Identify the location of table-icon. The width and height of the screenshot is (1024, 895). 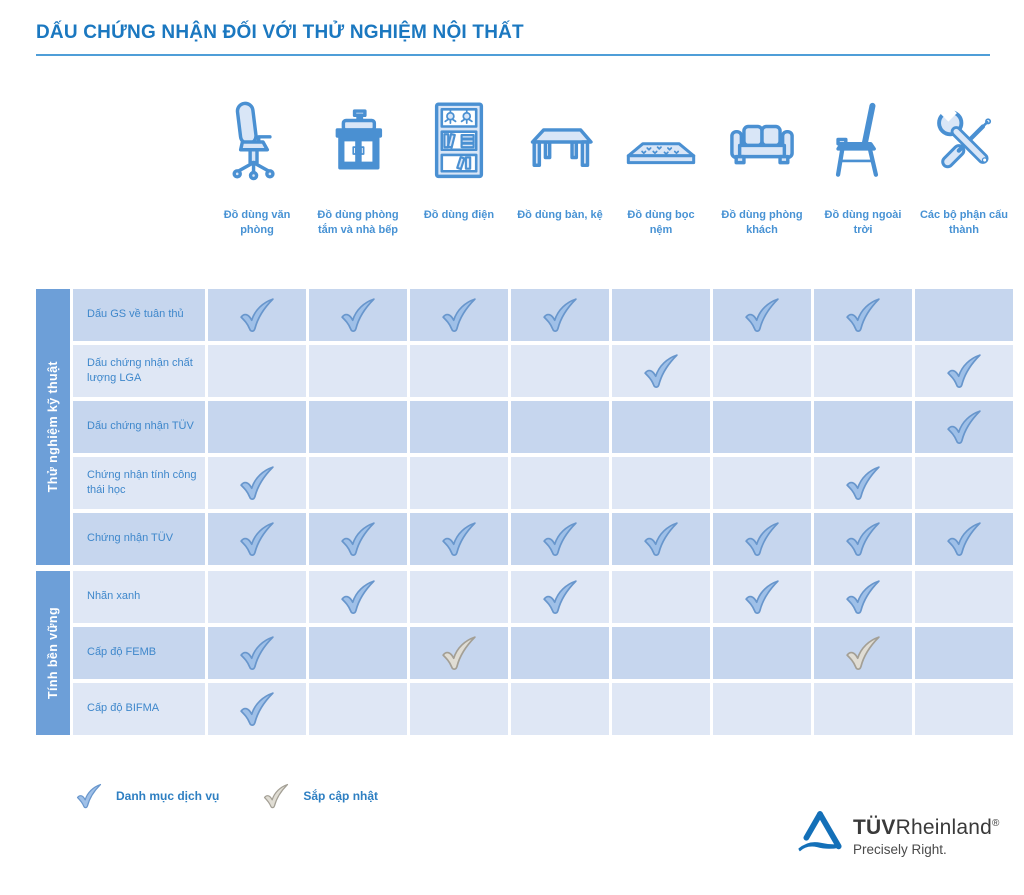
(560, 136).